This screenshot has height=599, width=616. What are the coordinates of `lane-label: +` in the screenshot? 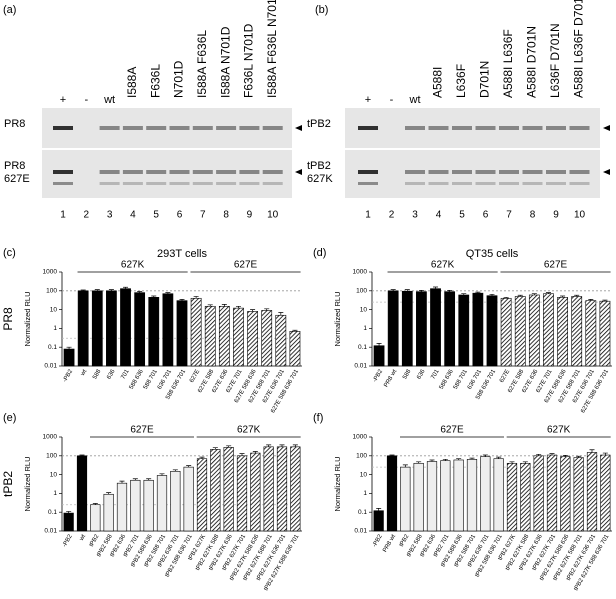 It's located at (63, 100).